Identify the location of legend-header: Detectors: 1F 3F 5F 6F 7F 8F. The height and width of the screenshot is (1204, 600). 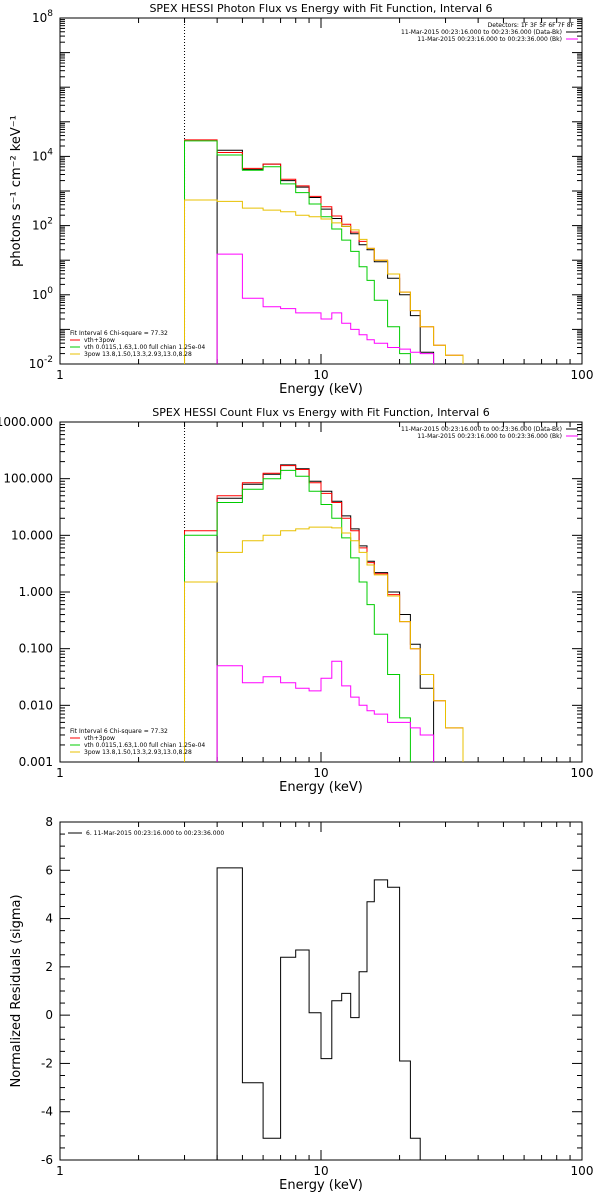
(531, 25).